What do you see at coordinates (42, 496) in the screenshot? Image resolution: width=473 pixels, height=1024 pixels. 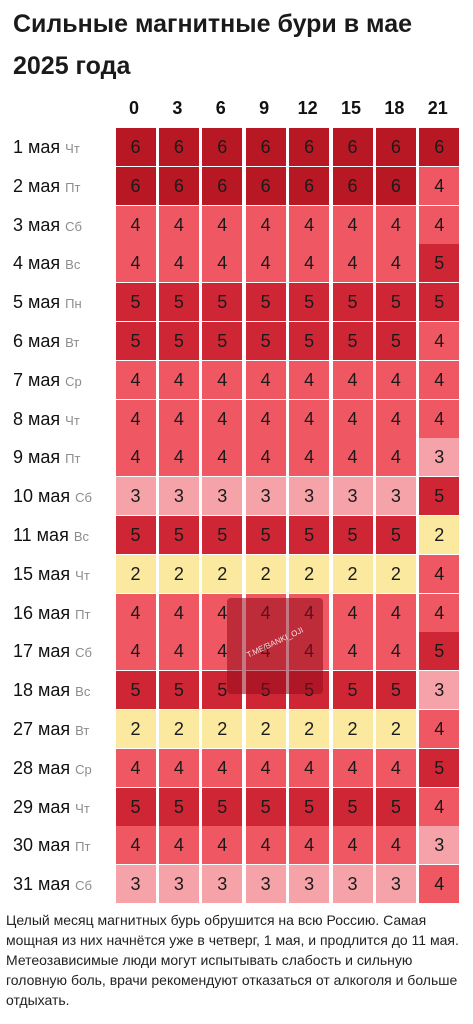 I see `row-date: 10 мая` at bounding box center [42, 496].